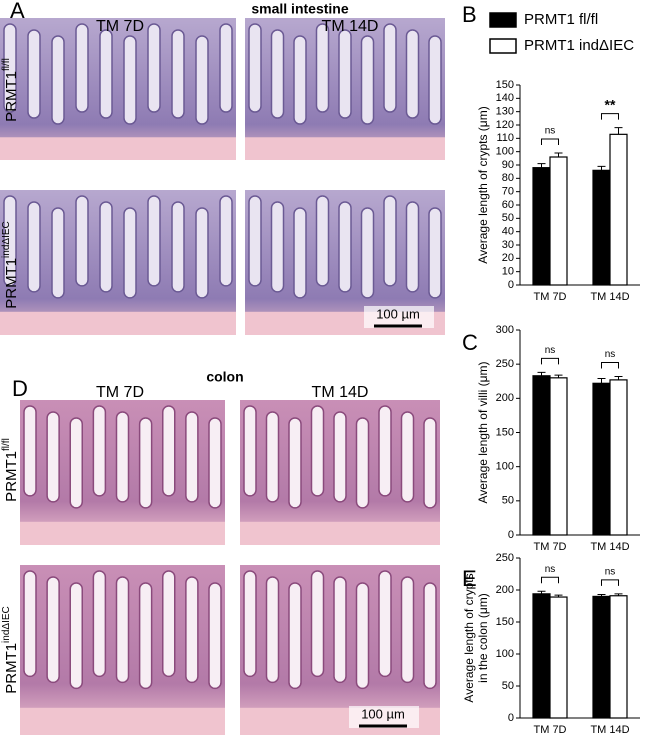  I want to click on significance-label: **, so click(610, 104).